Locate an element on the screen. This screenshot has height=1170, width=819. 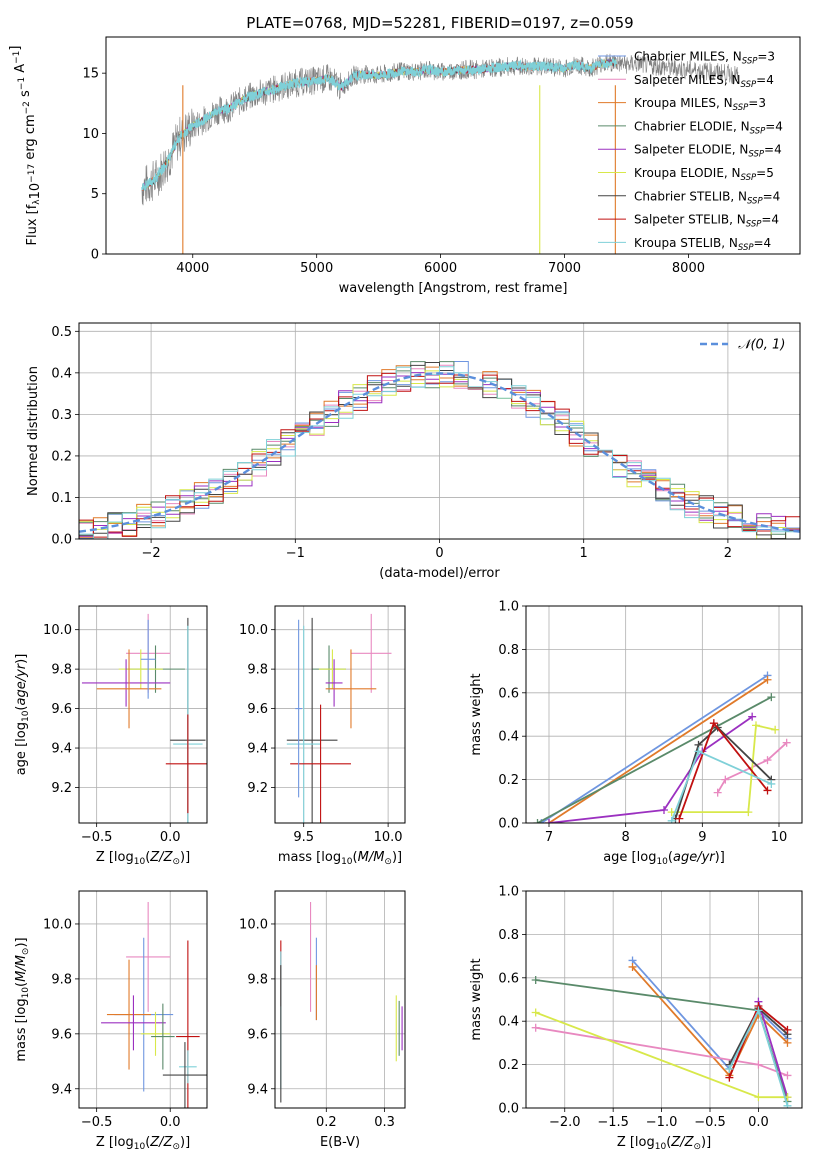
legend-label: Kroupa ELODIE, NSSP=5 is located at coordinates (704, 174).